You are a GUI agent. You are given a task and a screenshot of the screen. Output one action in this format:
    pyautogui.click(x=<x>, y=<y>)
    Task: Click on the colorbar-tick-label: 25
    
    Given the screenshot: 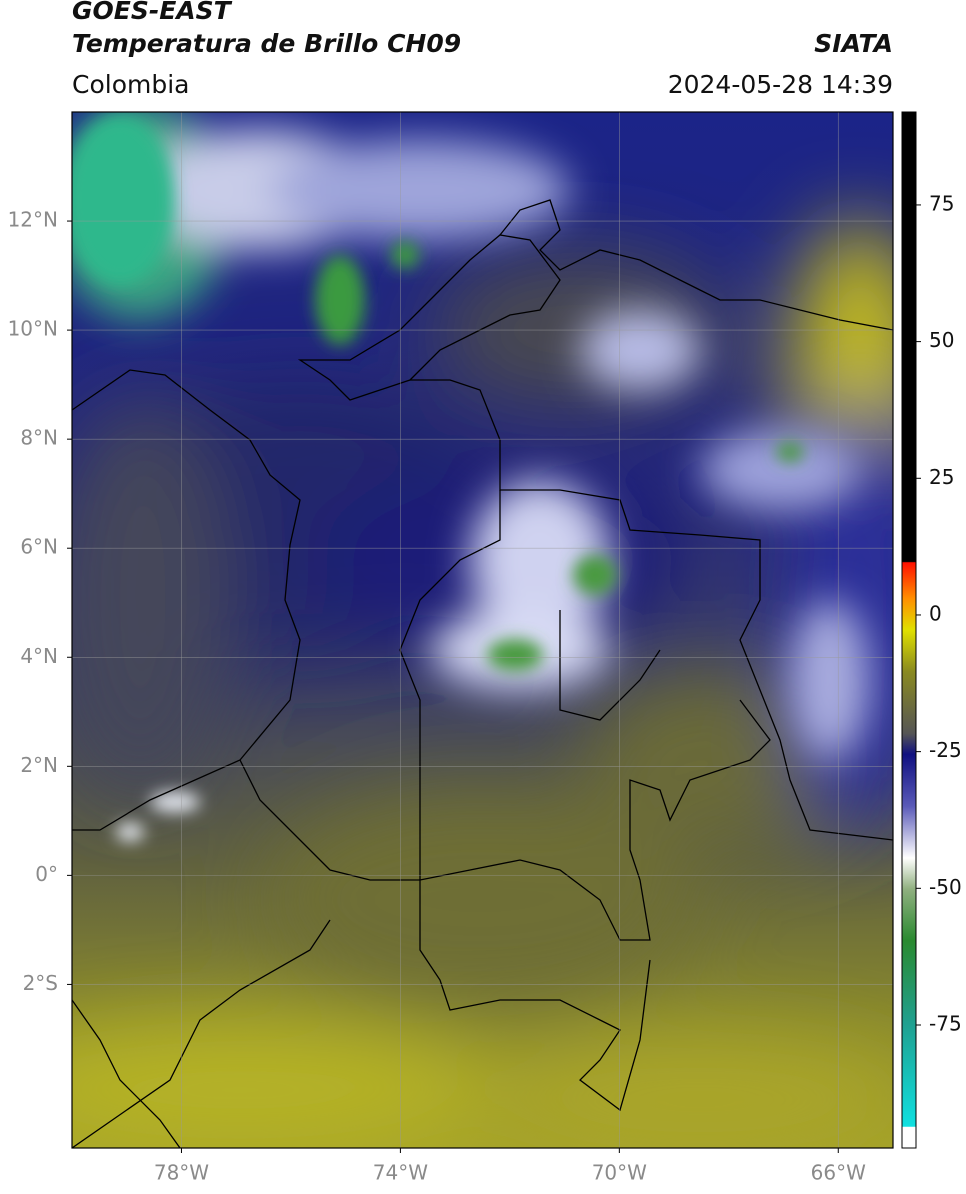 What is the action you would take?
    pyautogui.click(x=941, y=477)
    